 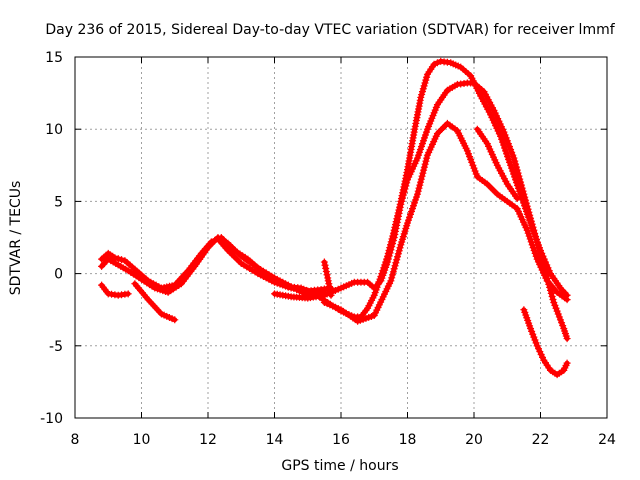 What do you see at coordinates (51, 419) in the screenshot?
I see `y-tick-label: -10` at bounding box center [51, 419].